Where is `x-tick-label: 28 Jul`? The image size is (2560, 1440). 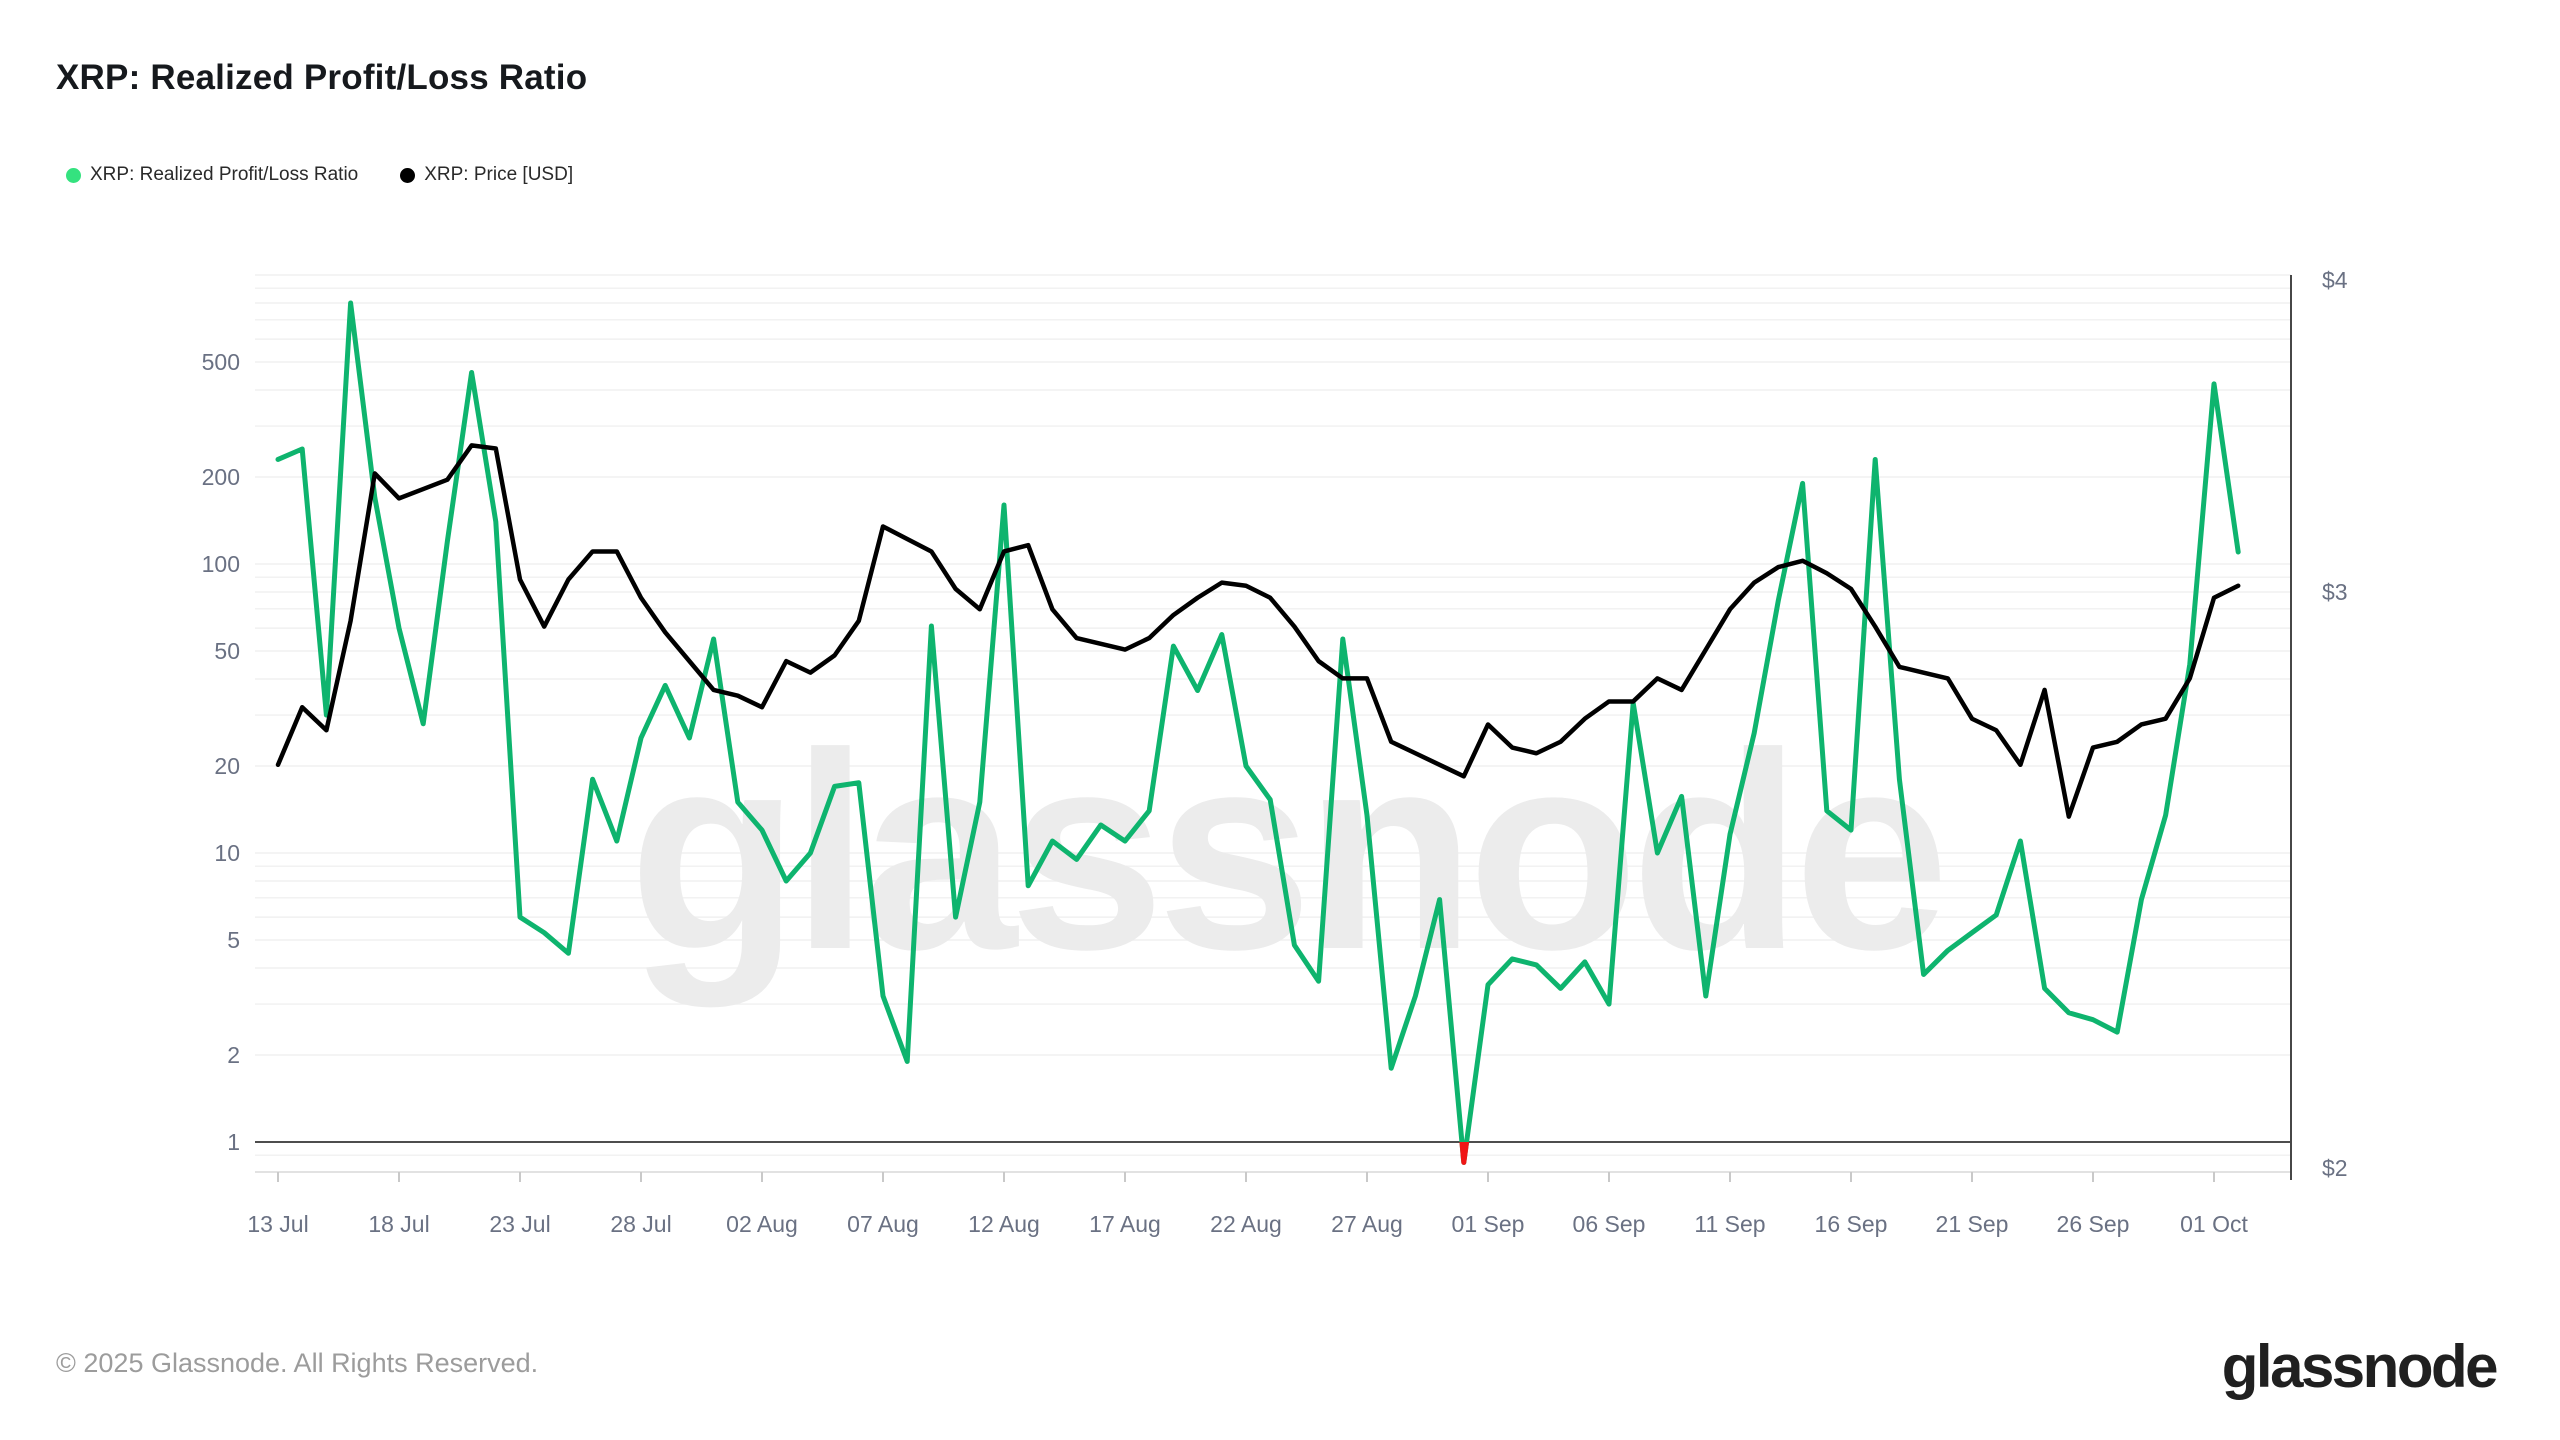
x-tick-label: 28 Jul is located at coordinates (640, 1224).